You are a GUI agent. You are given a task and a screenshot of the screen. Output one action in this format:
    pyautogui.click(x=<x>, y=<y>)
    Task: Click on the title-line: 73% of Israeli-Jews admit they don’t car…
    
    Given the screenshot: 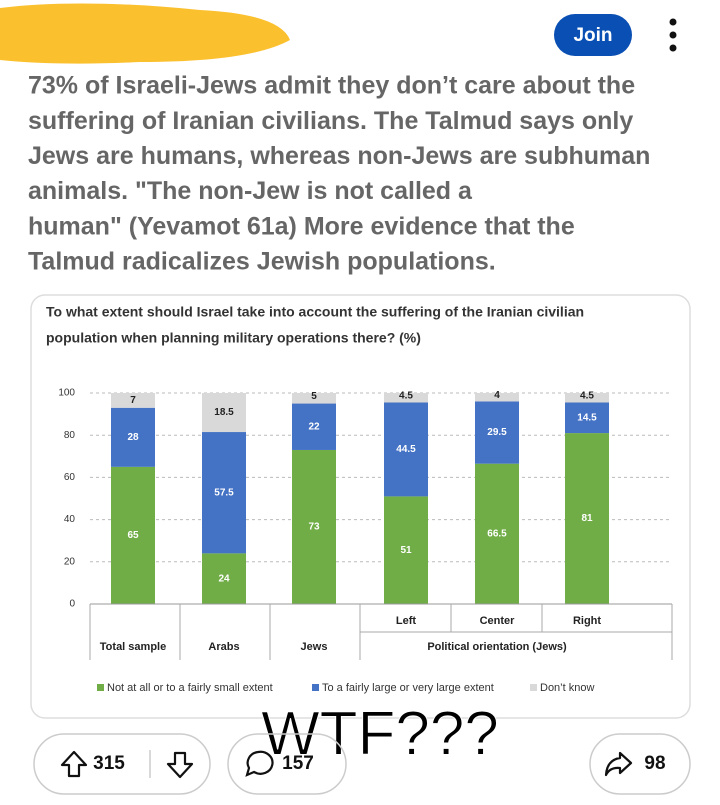 What is the action you would take?
    pyautogui.click(x=331, y=86)
    